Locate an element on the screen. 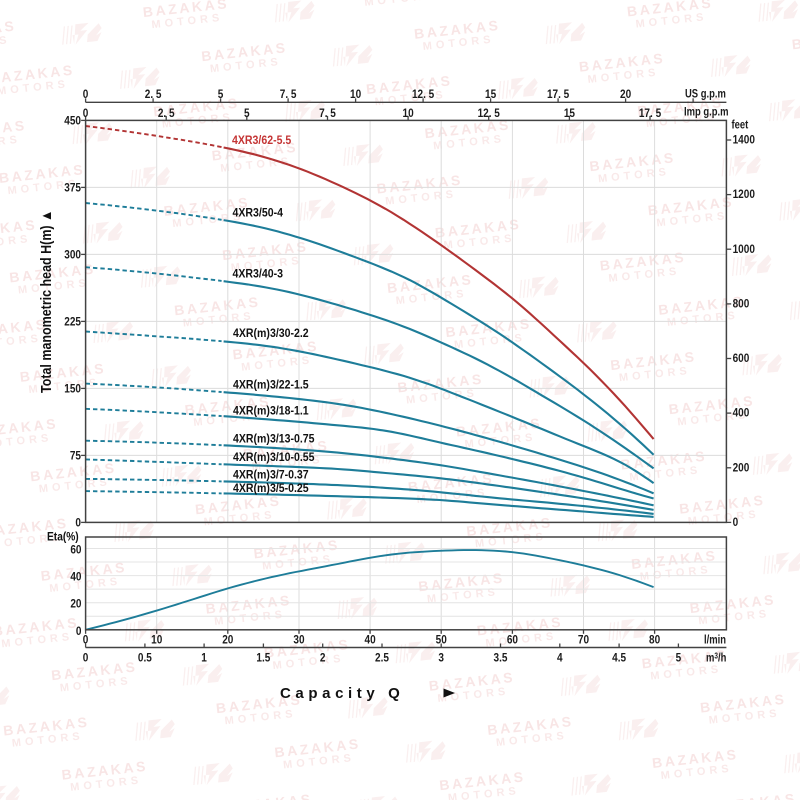 The width and height of the screenshot is (800, 800). svg-text: 450 is located at coordinates (72, 121).